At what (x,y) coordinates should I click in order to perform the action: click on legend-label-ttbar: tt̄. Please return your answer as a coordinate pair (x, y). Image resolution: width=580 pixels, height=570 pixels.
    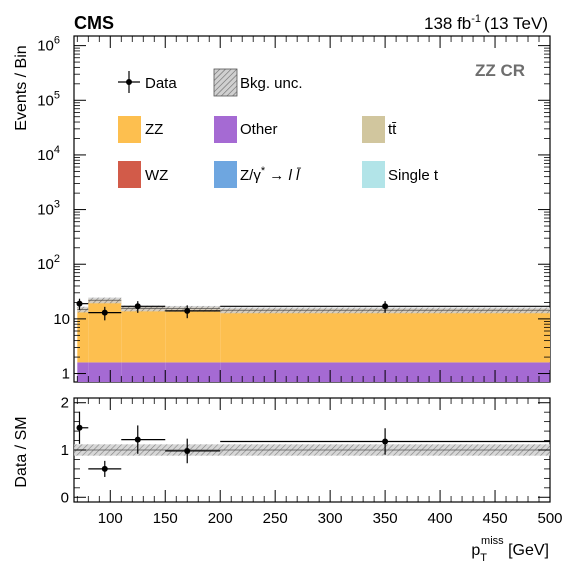
    Looking at the image, I should click on (392, 129).